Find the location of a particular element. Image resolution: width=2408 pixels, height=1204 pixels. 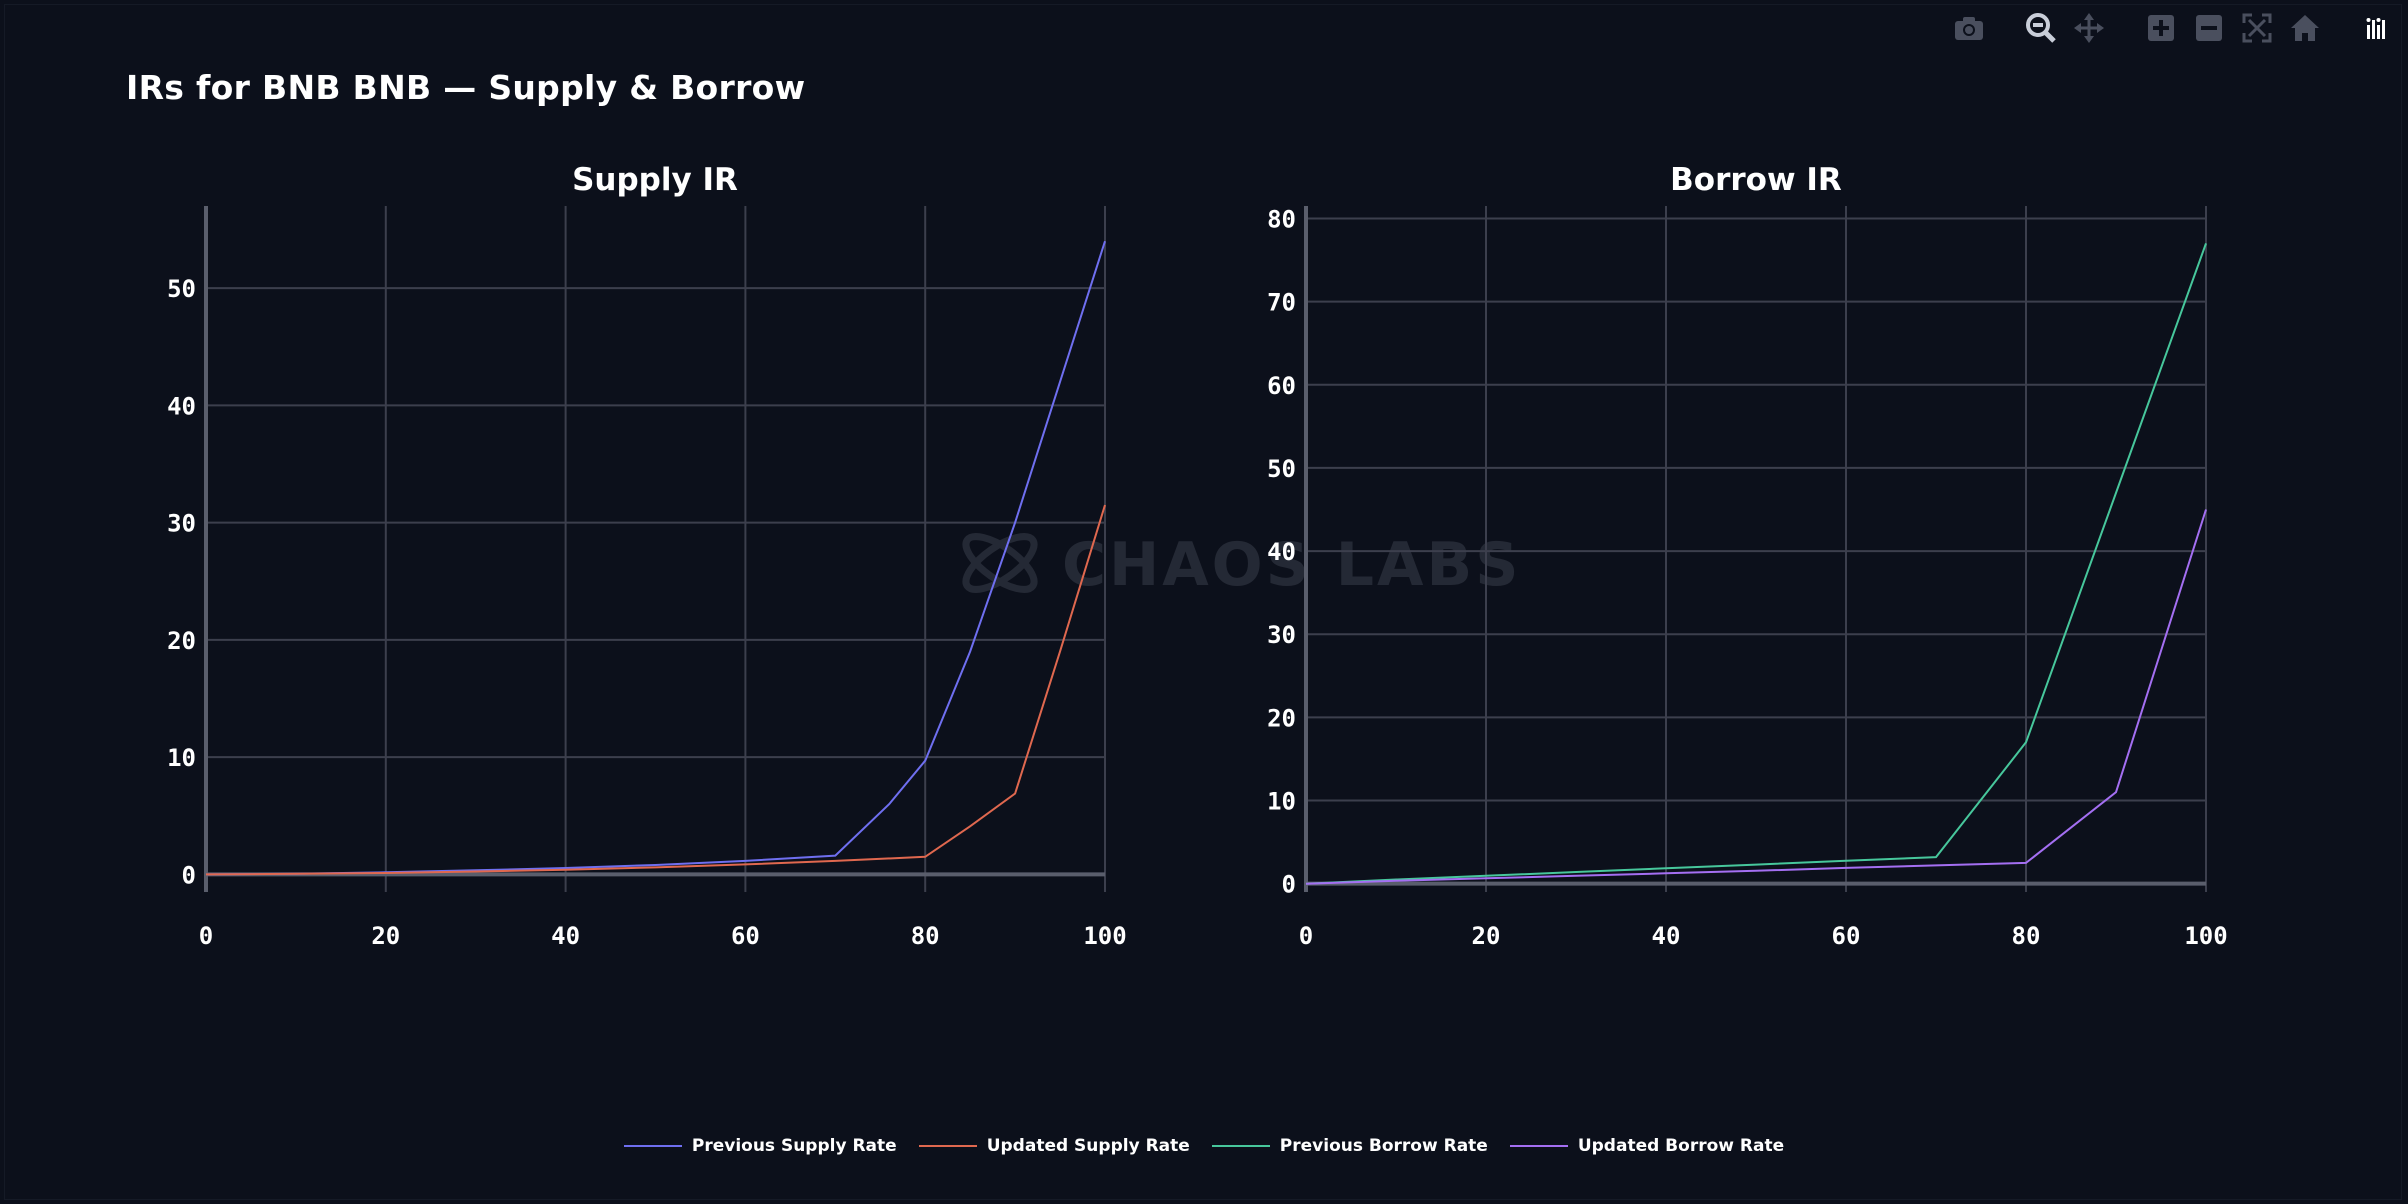

chart-2-x-tick-label: 100 is located at coordinates (2205, 936).